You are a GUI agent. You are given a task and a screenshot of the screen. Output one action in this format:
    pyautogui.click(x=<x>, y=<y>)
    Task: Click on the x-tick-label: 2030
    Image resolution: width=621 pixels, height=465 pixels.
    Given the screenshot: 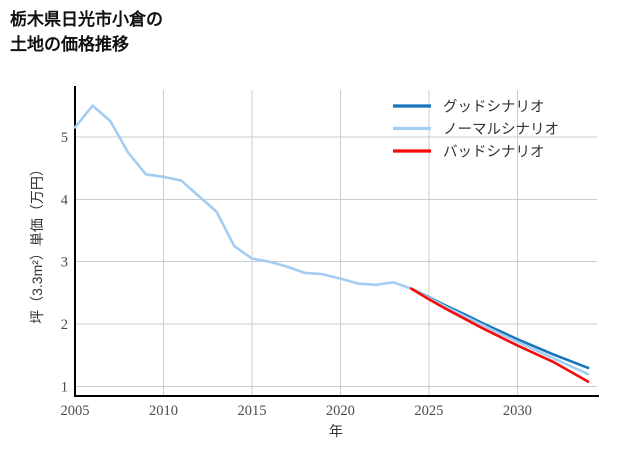 What is the action you would take?
    pyautogui.click(x=517, y=411)
    